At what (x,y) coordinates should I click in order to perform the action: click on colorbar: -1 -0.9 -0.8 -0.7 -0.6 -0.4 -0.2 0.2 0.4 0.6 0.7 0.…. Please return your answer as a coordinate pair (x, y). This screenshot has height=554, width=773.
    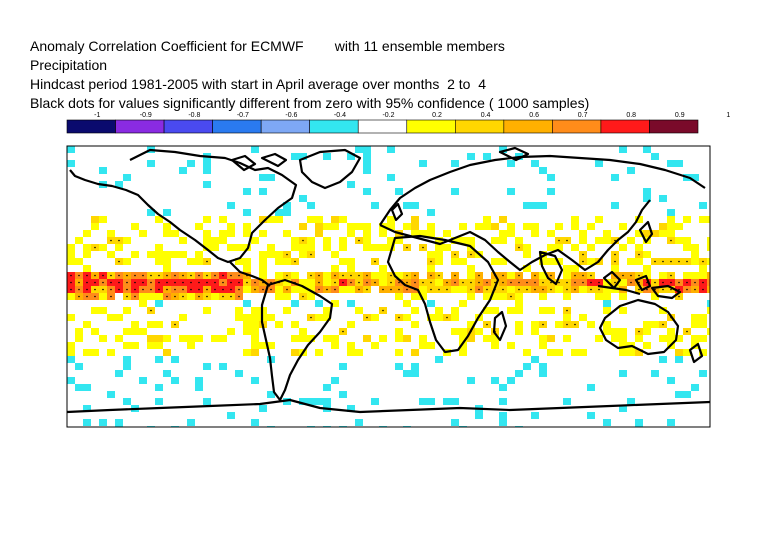
    Looking at the image, I should click on (398, 123).